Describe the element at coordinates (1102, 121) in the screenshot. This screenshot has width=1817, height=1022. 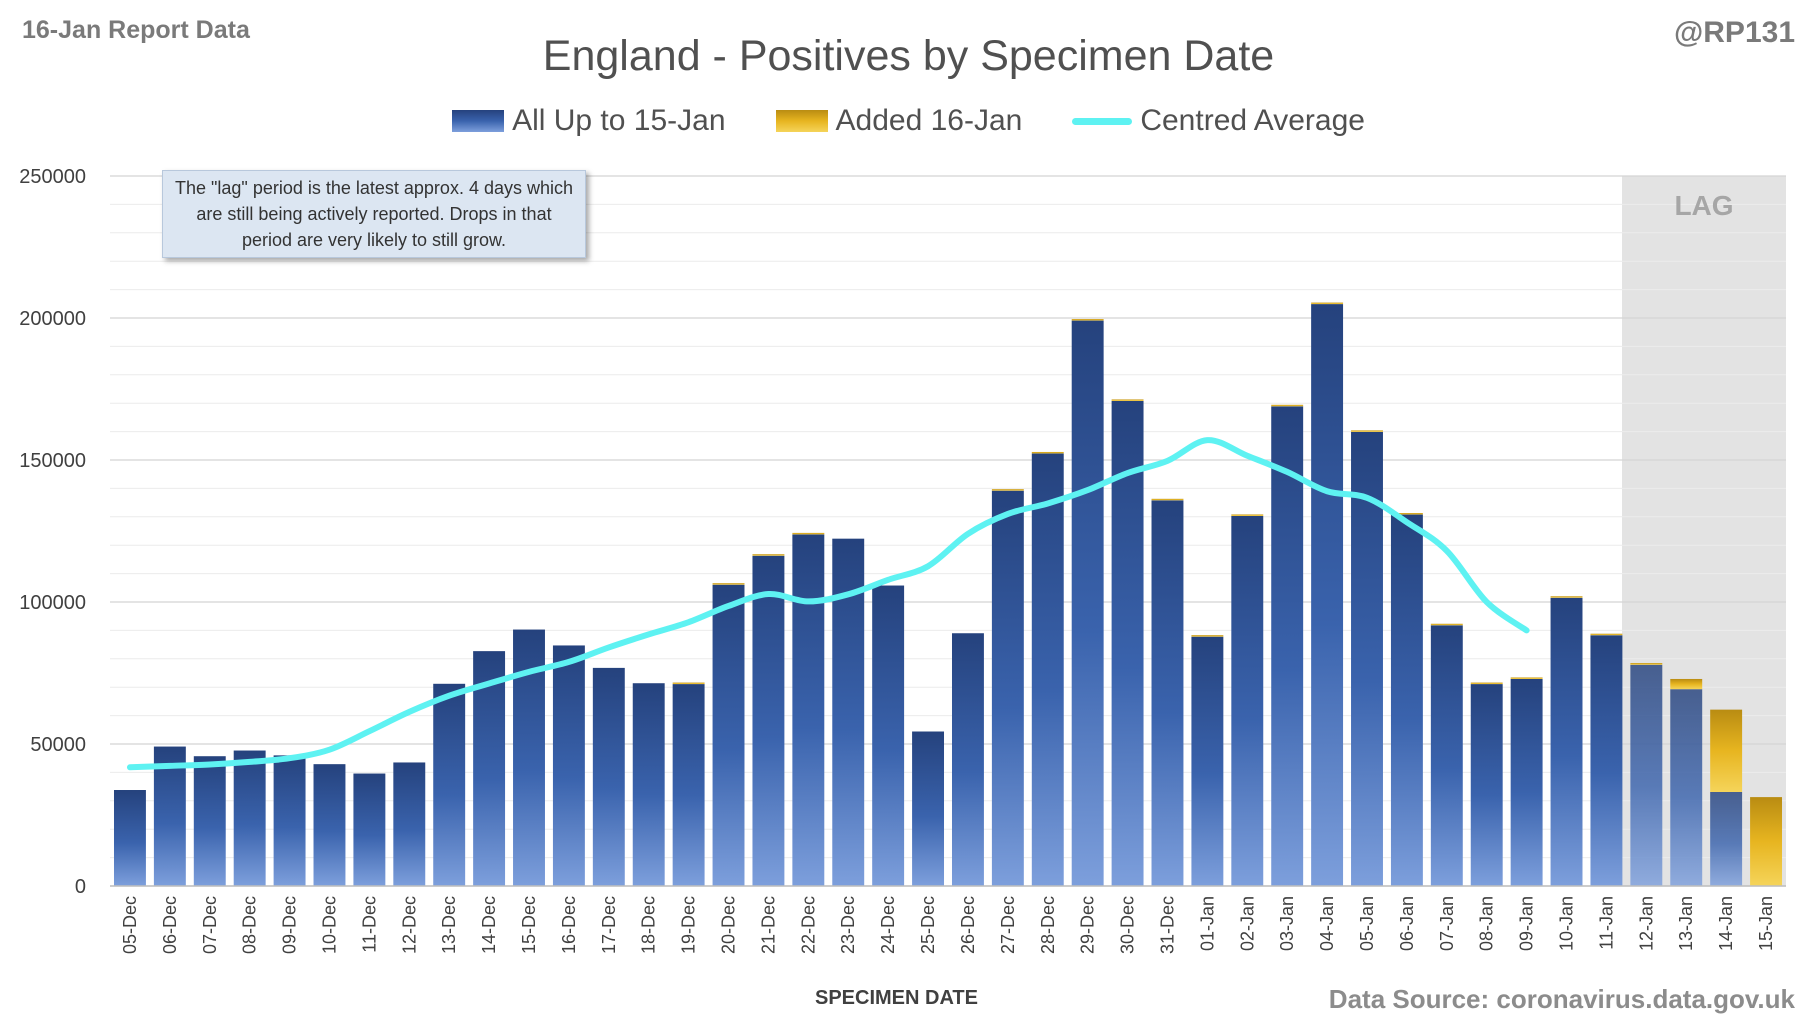
I see `legend-swatch-cyan` at that location.